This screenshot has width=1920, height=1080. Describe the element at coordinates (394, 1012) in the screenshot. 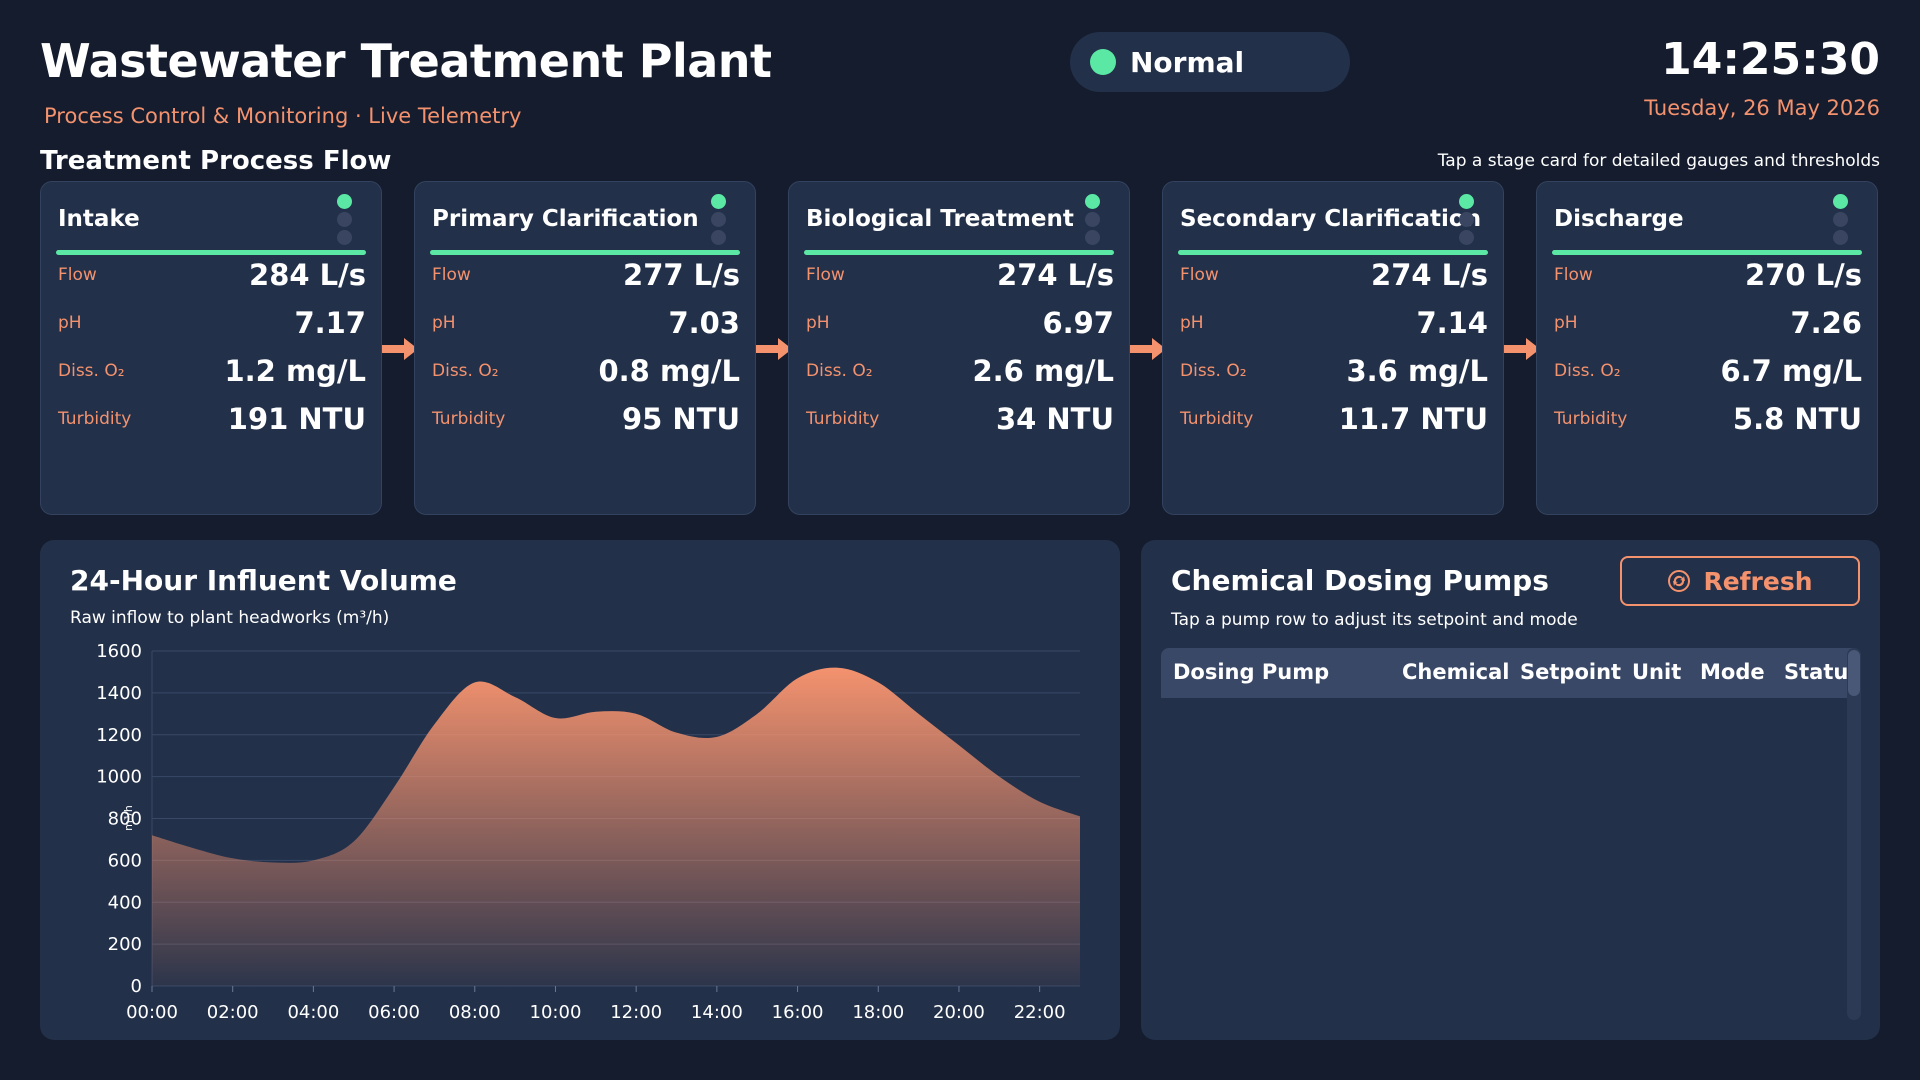

I see `x-tick-label: 06:00` at that location.